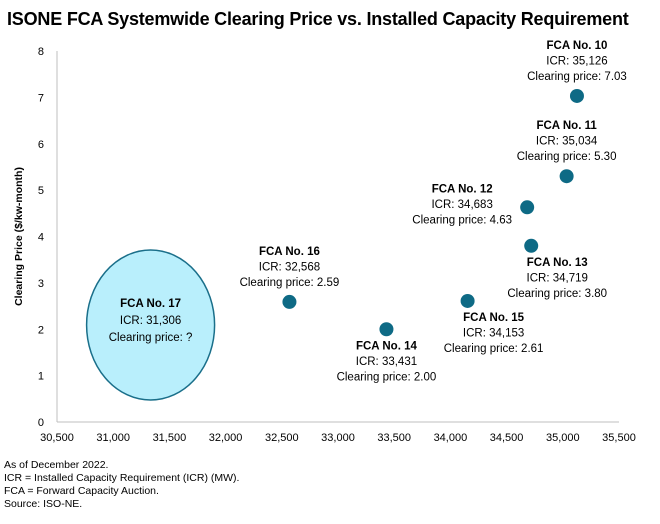 The width and height of the screenshot is (660, 524). What do you see at coordinates (567, 142) in the screenshot?
I see `point-label-icr: ICR: 35,034` at bounding box center [567, 142].